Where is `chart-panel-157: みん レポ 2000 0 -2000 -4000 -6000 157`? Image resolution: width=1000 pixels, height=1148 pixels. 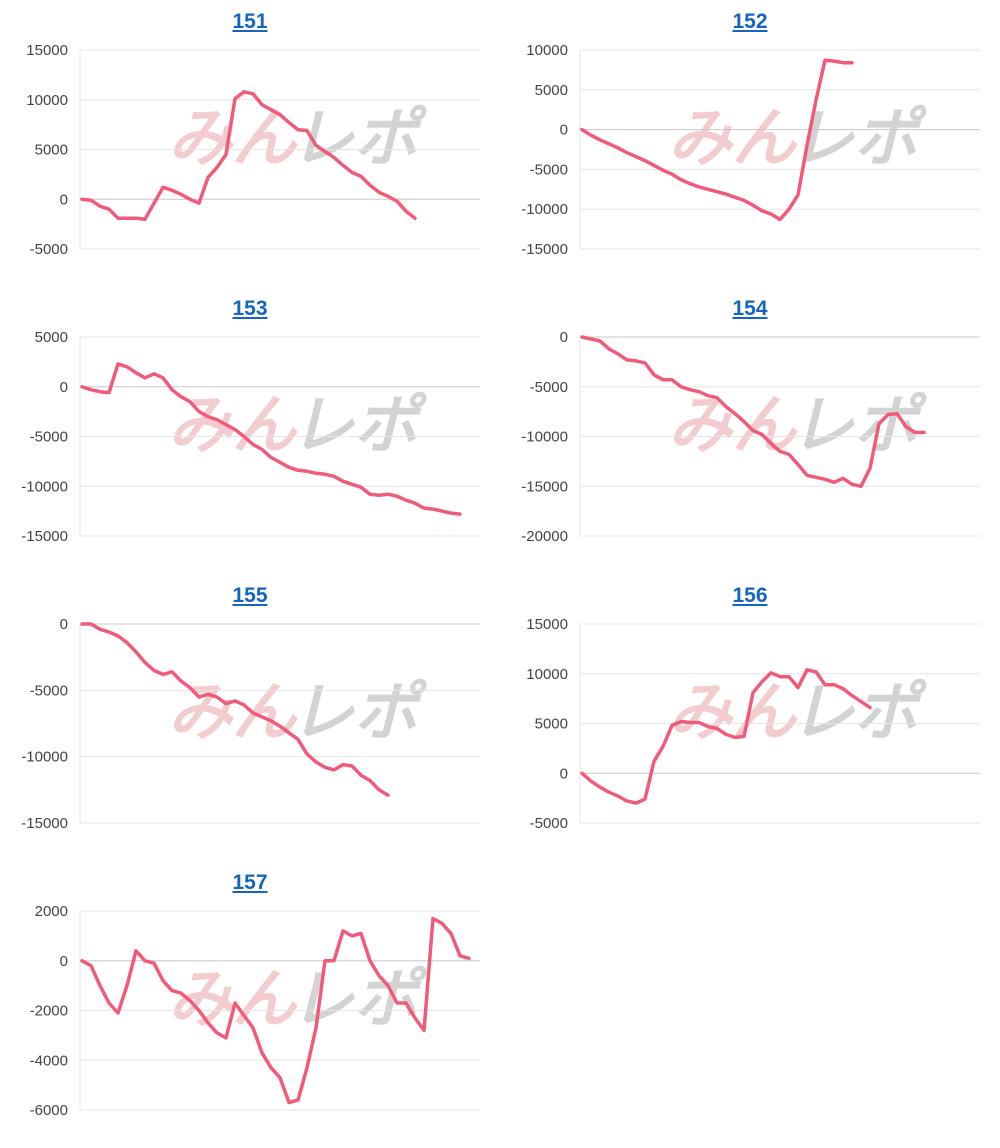
chart-panel-157: みん レポ 2000 0 -2000 -4000 -6000 157 is located at coordinates (250, 1004).